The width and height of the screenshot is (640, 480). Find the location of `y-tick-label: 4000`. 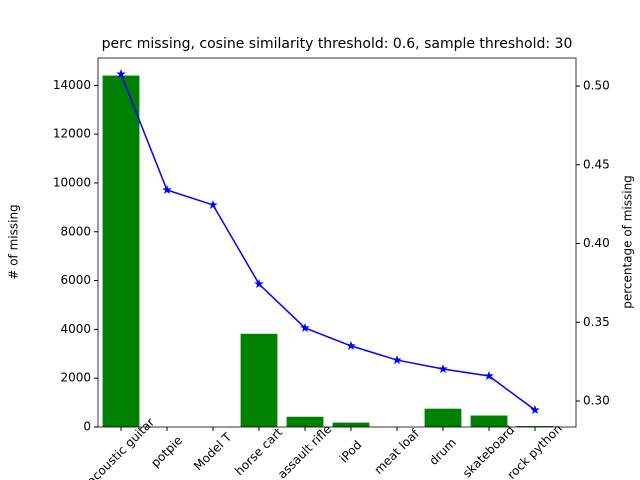

y-tick-label: 4000 is located at coordinates (75, 329).